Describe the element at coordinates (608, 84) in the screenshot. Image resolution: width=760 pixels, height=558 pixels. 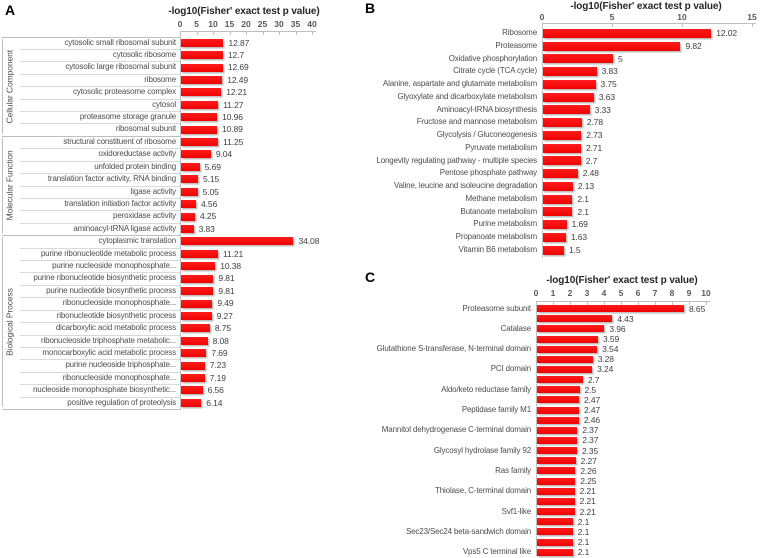
I see `value-label: 3.75` at that location.